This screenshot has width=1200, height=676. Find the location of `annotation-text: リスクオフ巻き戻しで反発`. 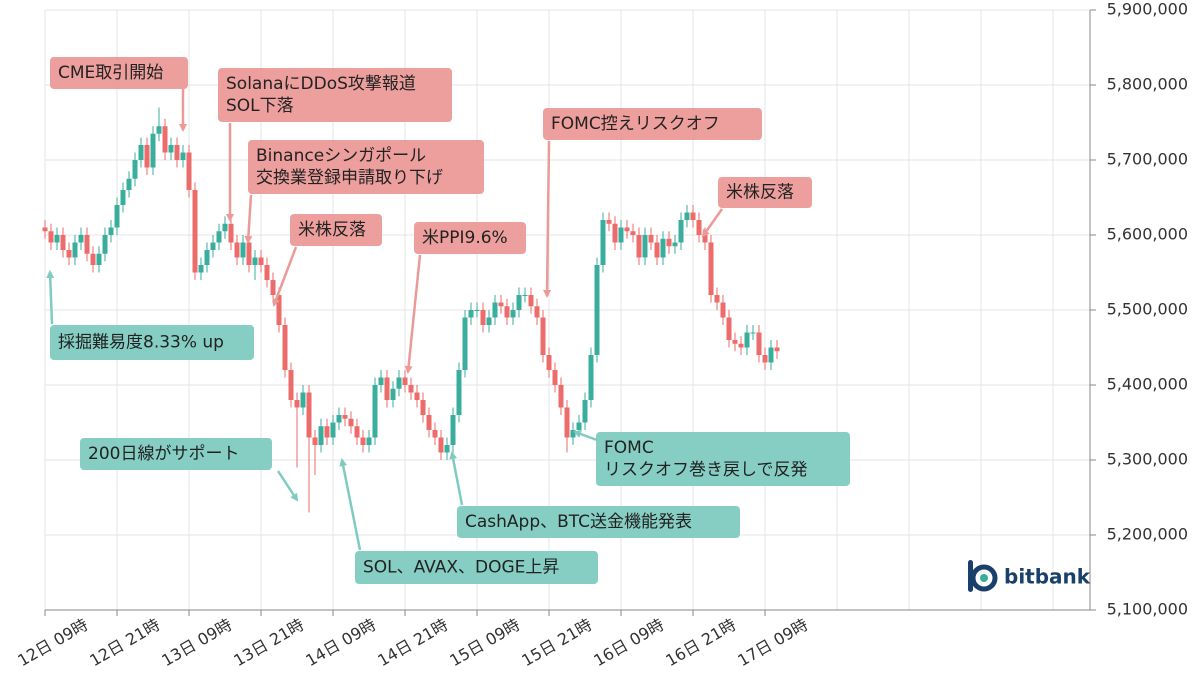

annotation-text: リスクオフ巻き戻しで反発 is located at coordinates (706, 470).